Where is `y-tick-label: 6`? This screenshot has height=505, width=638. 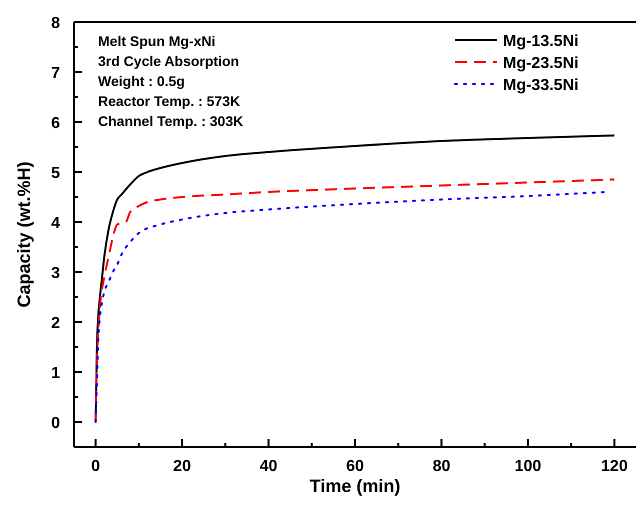
y-tick-label: 6 is located at coordinates (55, 123).